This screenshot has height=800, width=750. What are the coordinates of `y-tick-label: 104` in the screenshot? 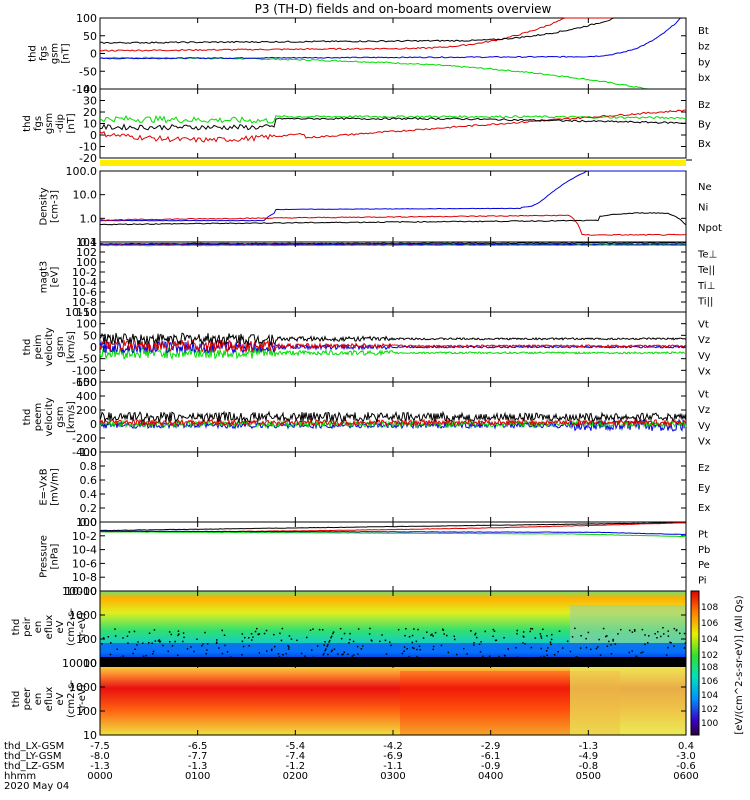 It's located at (86, 242).